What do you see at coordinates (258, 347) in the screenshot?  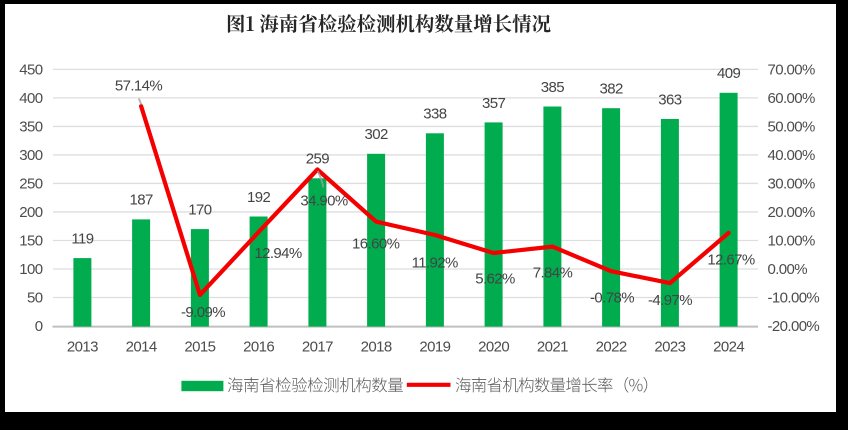 I see `svg-text: 2016` at bounding box center [258, 347].